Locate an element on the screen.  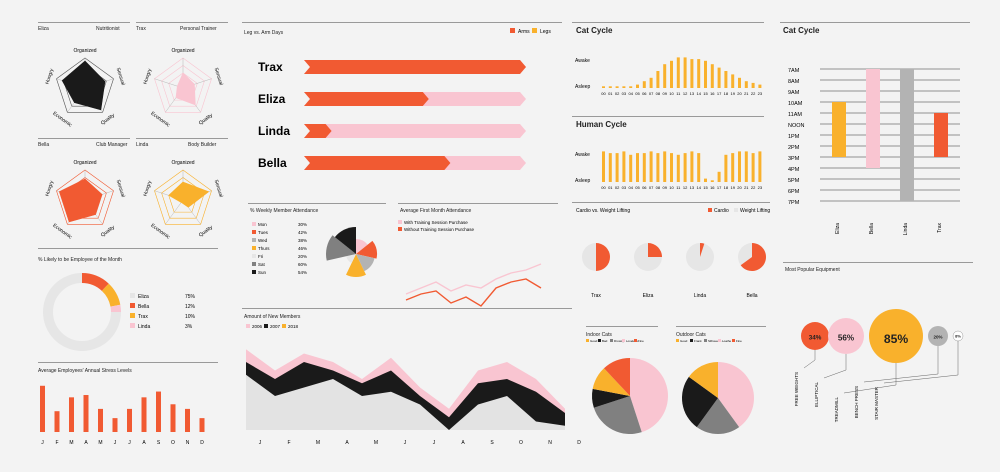
legend-value: 3% is located at coordinates (189, 327).